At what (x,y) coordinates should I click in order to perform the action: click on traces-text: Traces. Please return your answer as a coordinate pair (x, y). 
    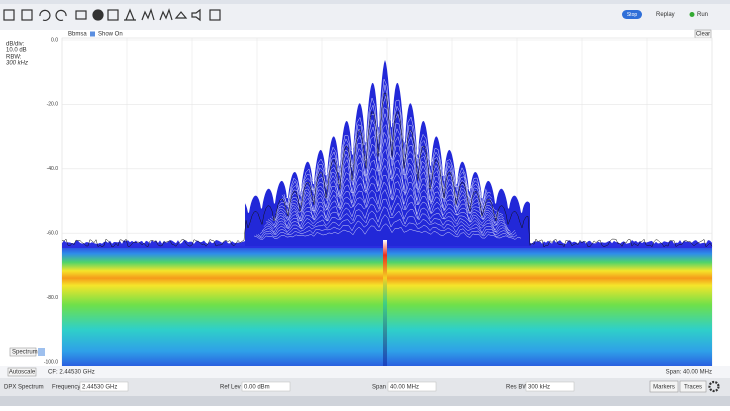
    Looking at the image, I should click on (693, 388).